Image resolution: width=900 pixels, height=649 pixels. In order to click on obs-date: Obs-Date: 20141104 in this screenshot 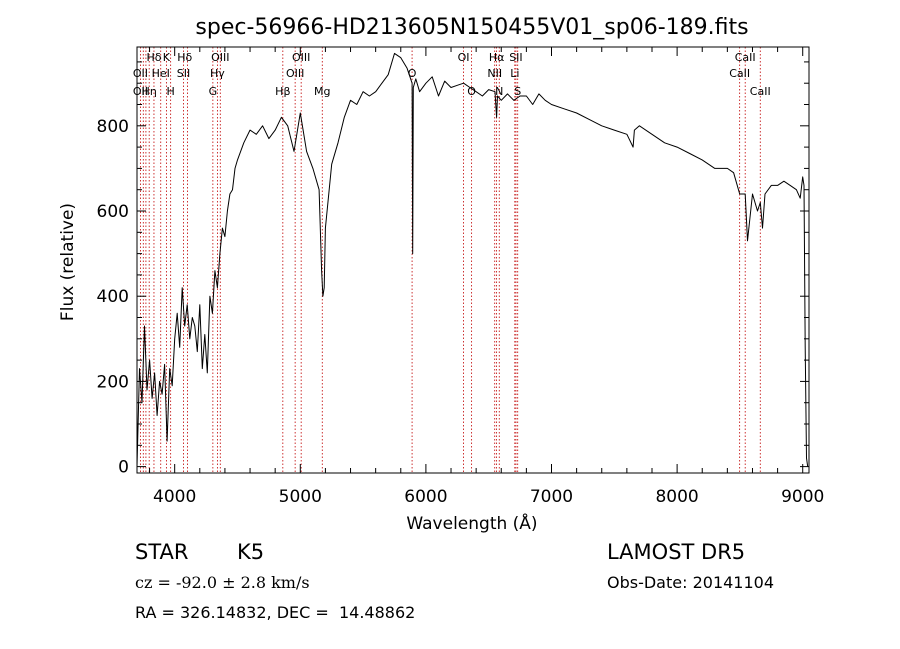, I will do `click(691, 582)`.